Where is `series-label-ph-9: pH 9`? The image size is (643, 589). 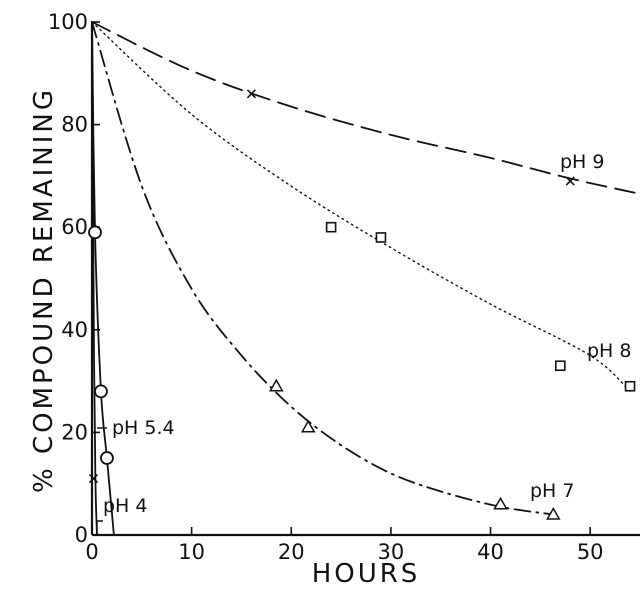
series-label-ph-9: pH 9 is located at coordinates (582, 162).